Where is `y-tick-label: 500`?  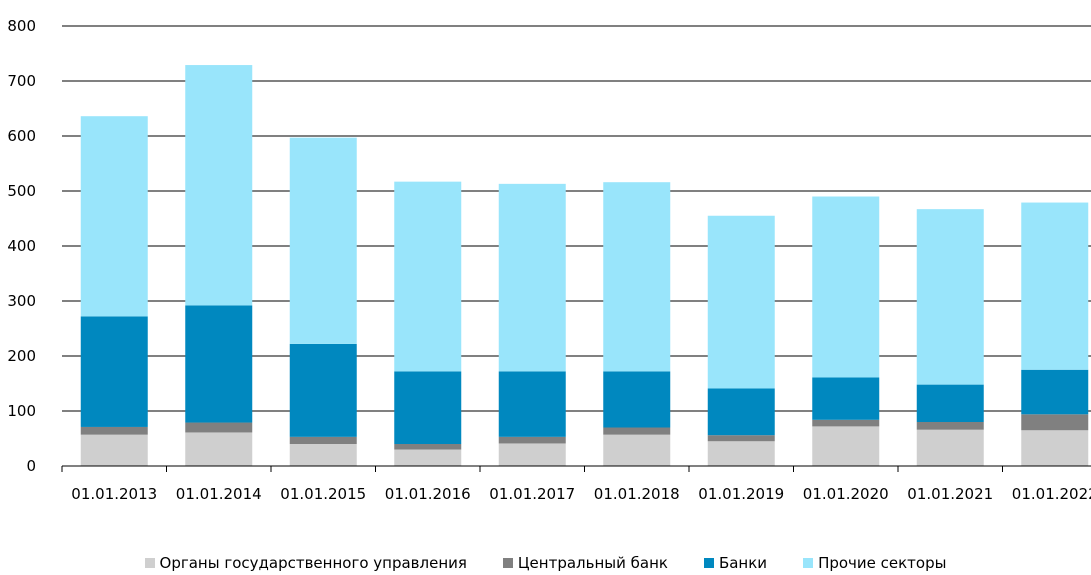
y-tick-label: 500 is located at coordinates (21, 191).